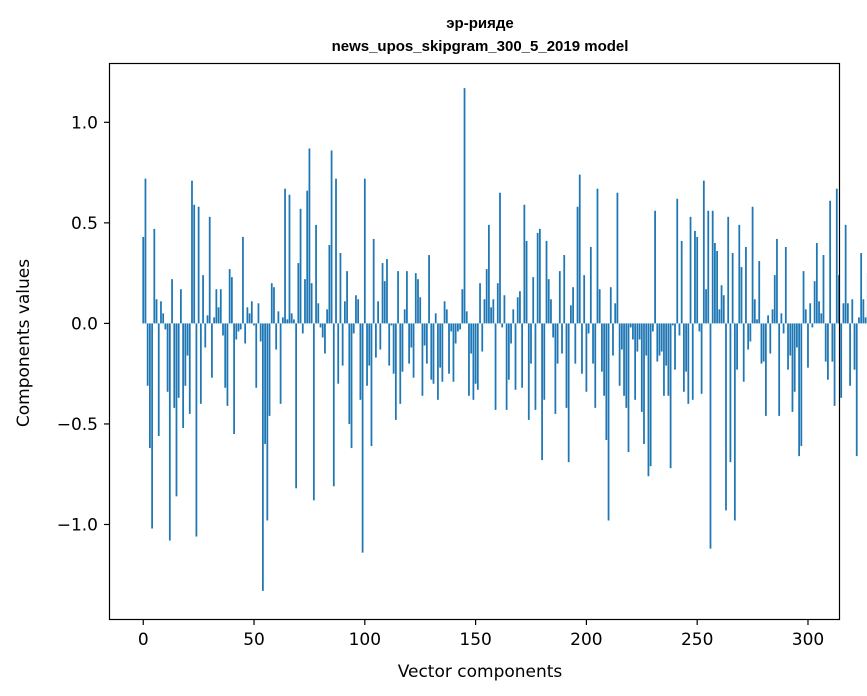 Image resolution: width=867 pixels, height=696 pixels. Describe the element at coordinates (479, 23) in the screenshot. I see `chart-title: эр-рияде` at that location.